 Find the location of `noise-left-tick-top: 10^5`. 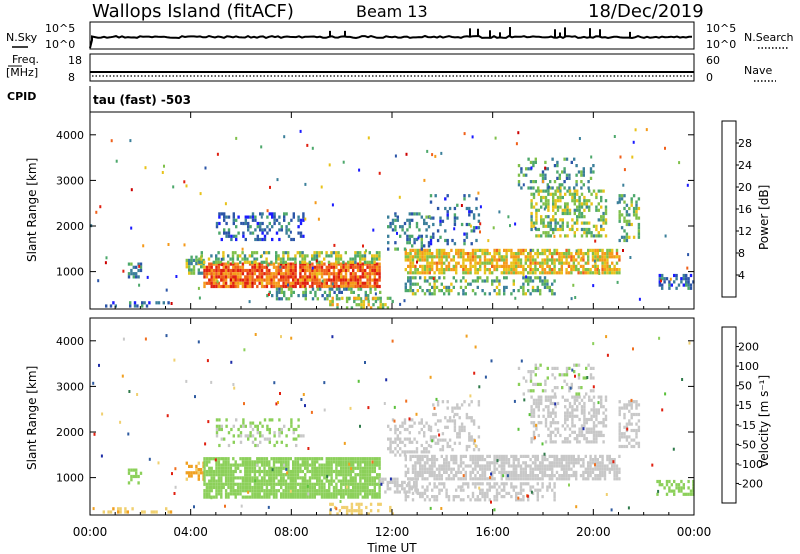

noise-left-tick-top: 10^5 is located at coordinates (60, 28).